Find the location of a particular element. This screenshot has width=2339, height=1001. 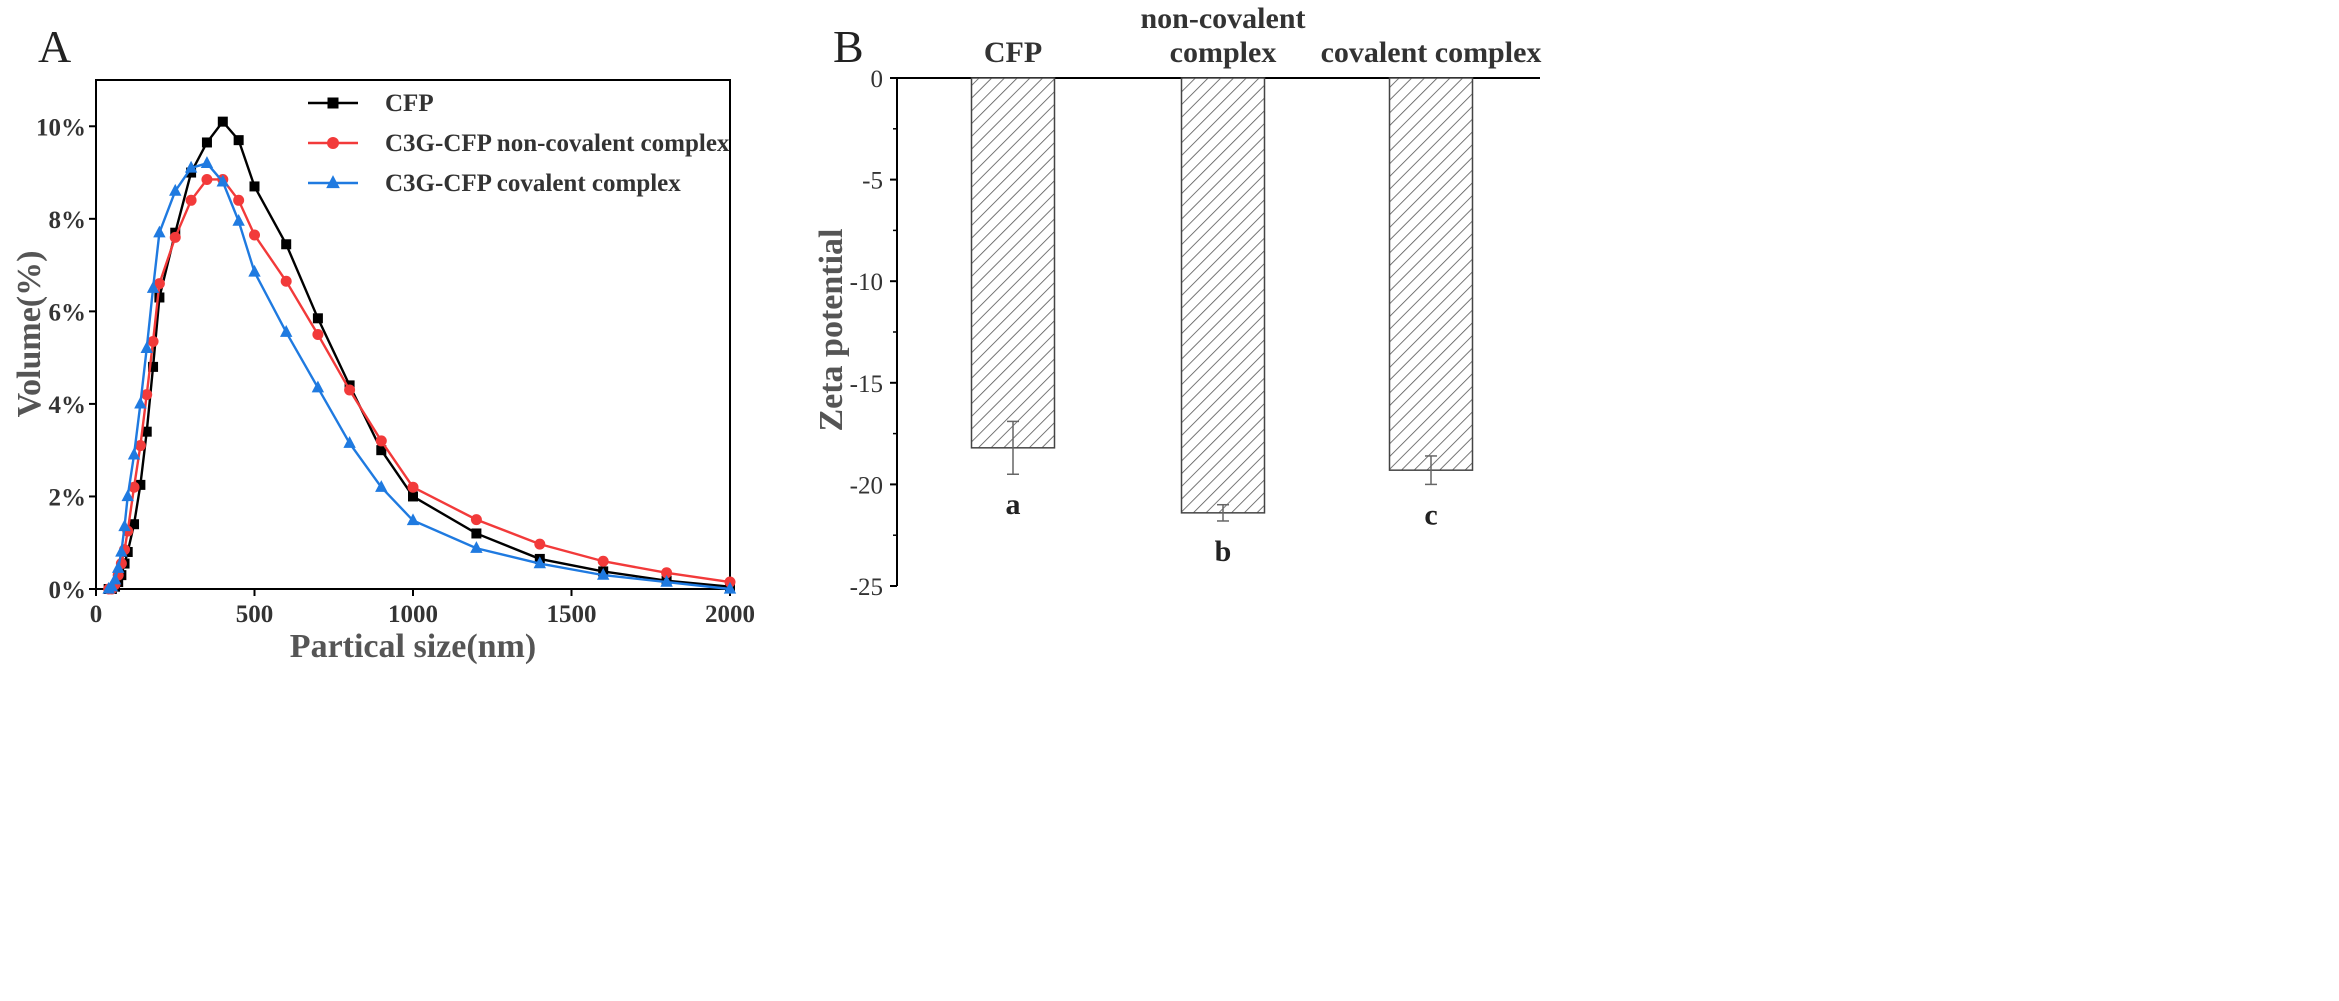

panel-a-series is located at coordinates (419, 355).